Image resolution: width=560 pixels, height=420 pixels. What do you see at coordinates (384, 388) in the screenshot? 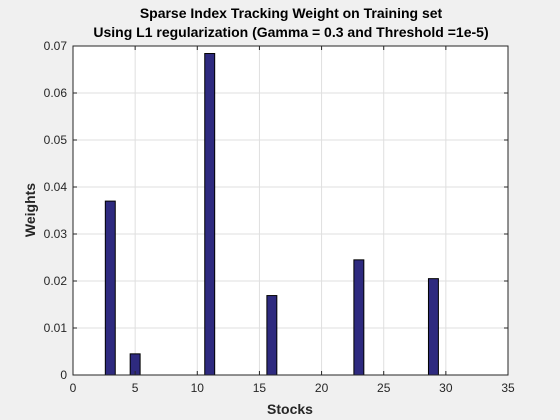
I see `x-tick-label: 25` at bounding box center [384, 388].